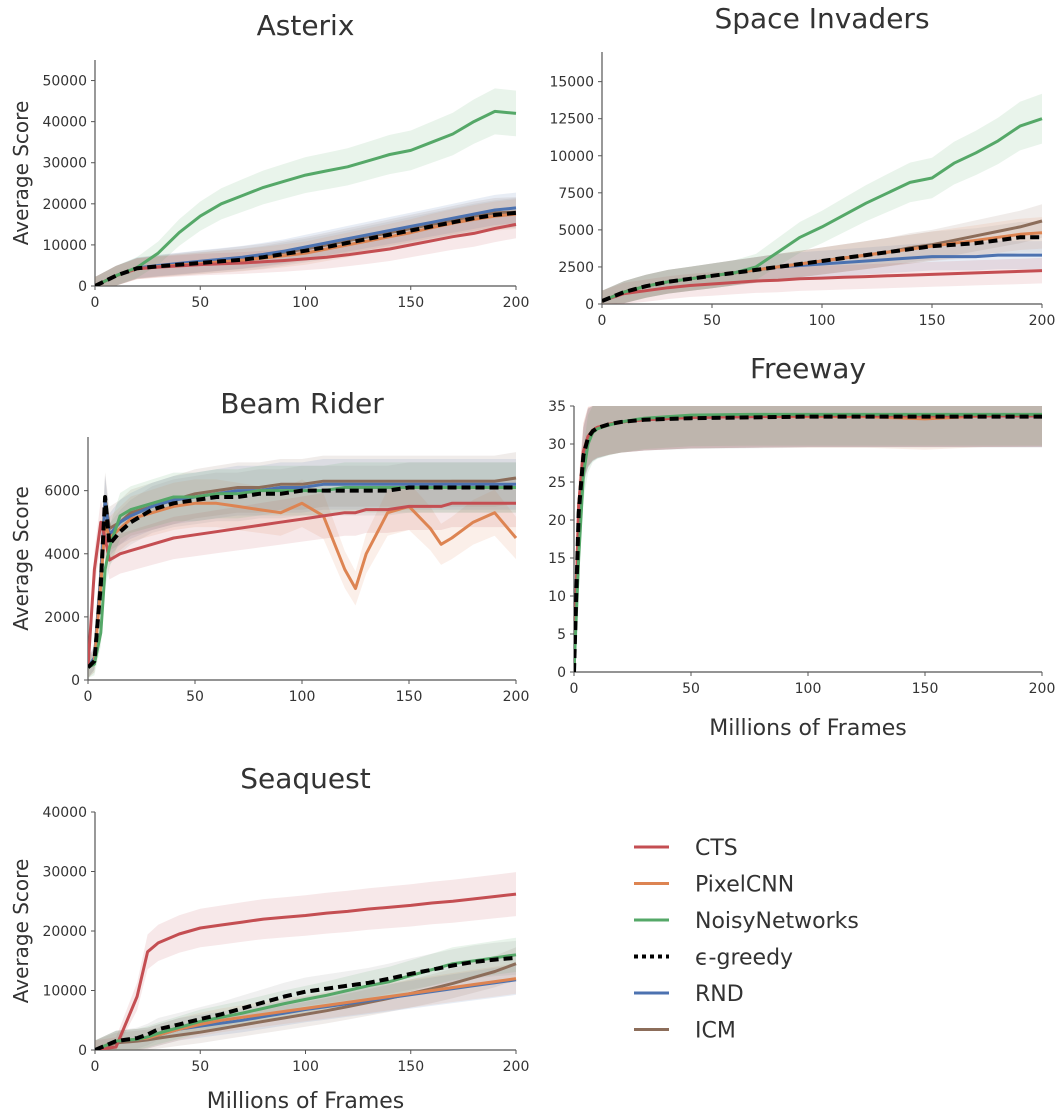  What do you see at coordinates (686, 848) in the screenshot?
I see `legend-item: CTS` at bounding box center [686, 848].